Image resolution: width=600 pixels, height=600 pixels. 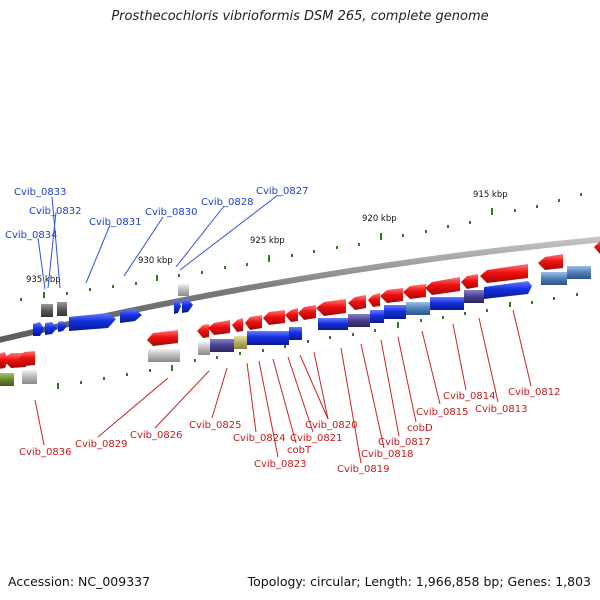 I want to click on gene-label: Cvib_0812, so click(x=534, y=392).